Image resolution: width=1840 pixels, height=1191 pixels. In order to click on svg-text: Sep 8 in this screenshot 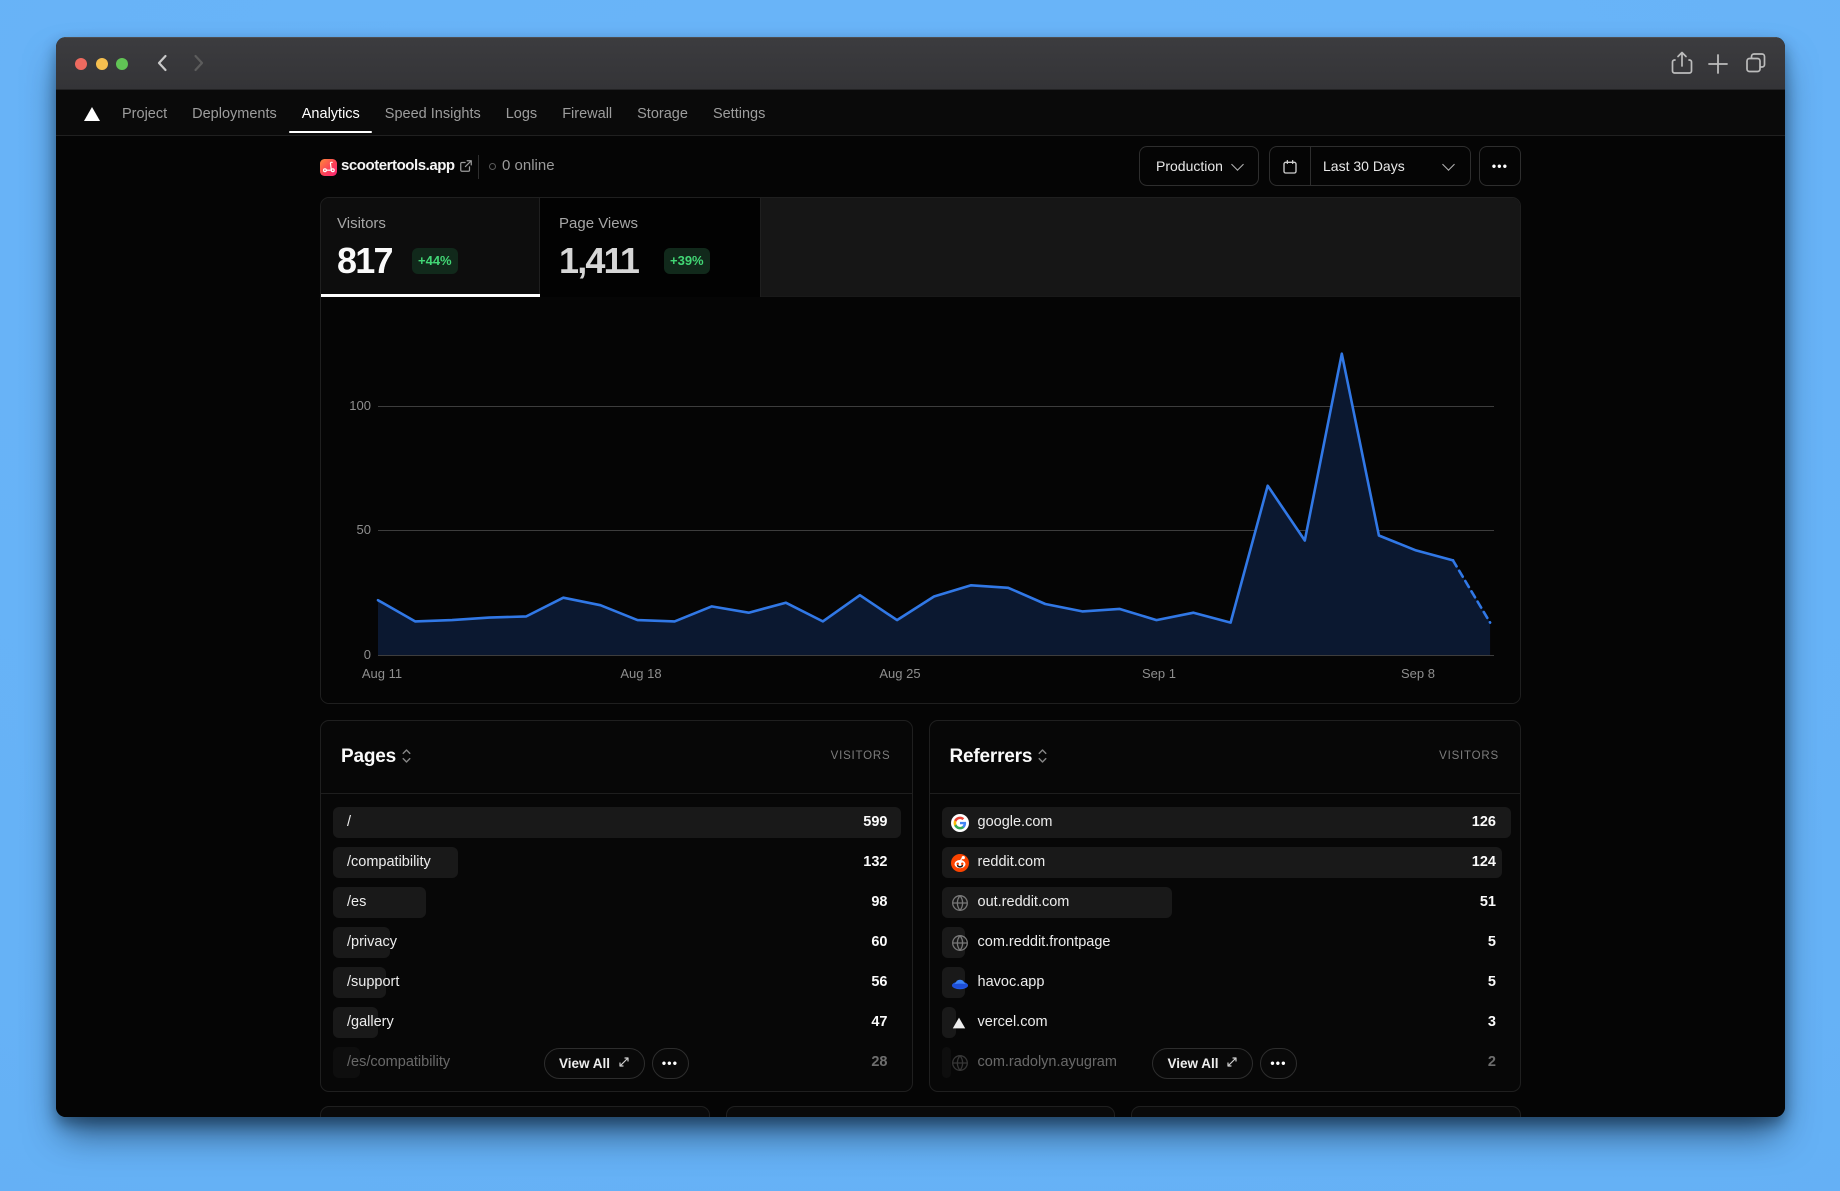, I will do `click(1418, 673)`.